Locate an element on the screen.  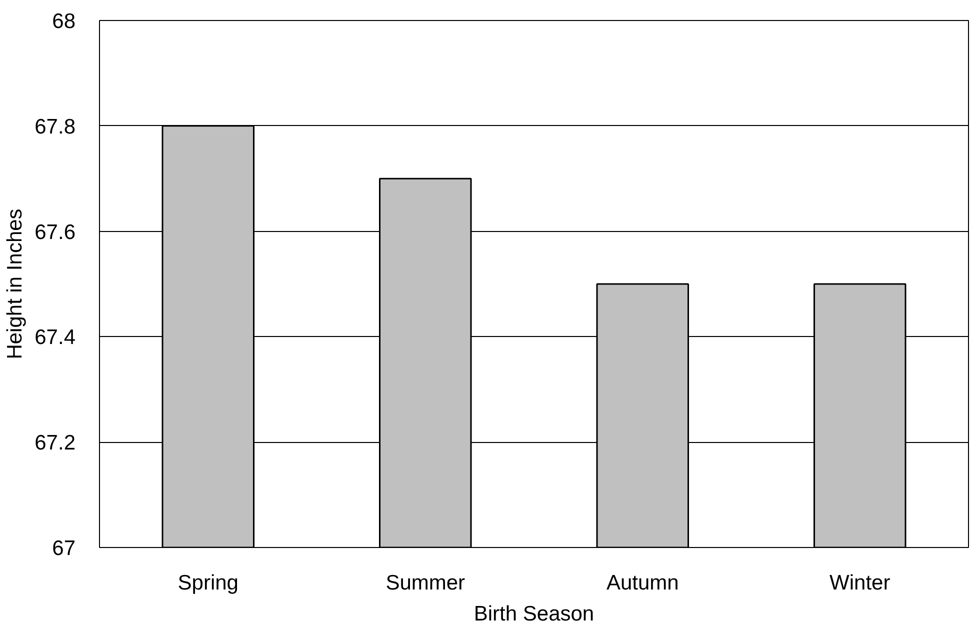
y-tick-label: 67.4 is located at coordinates (55, 338).